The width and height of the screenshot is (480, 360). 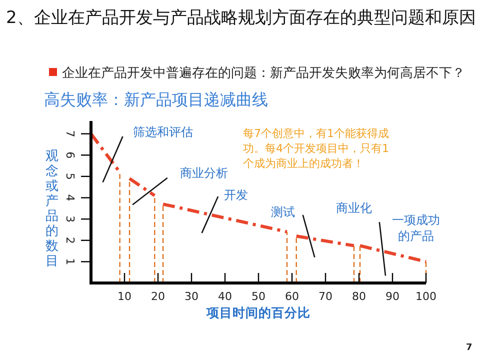 What do you see at coordinates (70, 240) in the screenshot?
I see `y-tick-label: 2` at bounding box center [70, 240].